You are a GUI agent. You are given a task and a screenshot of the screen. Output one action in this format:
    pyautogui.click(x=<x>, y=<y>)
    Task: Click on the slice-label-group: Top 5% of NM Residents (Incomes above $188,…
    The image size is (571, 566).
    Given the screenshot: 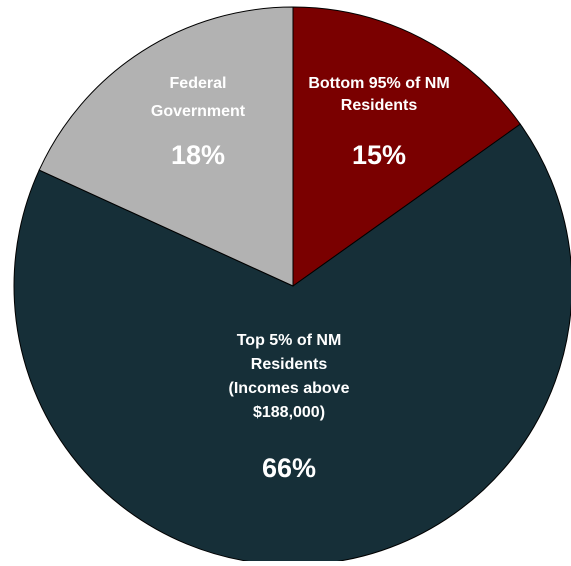 What is the action you would take?
    pyautogui.click(x=289, y=407)
    